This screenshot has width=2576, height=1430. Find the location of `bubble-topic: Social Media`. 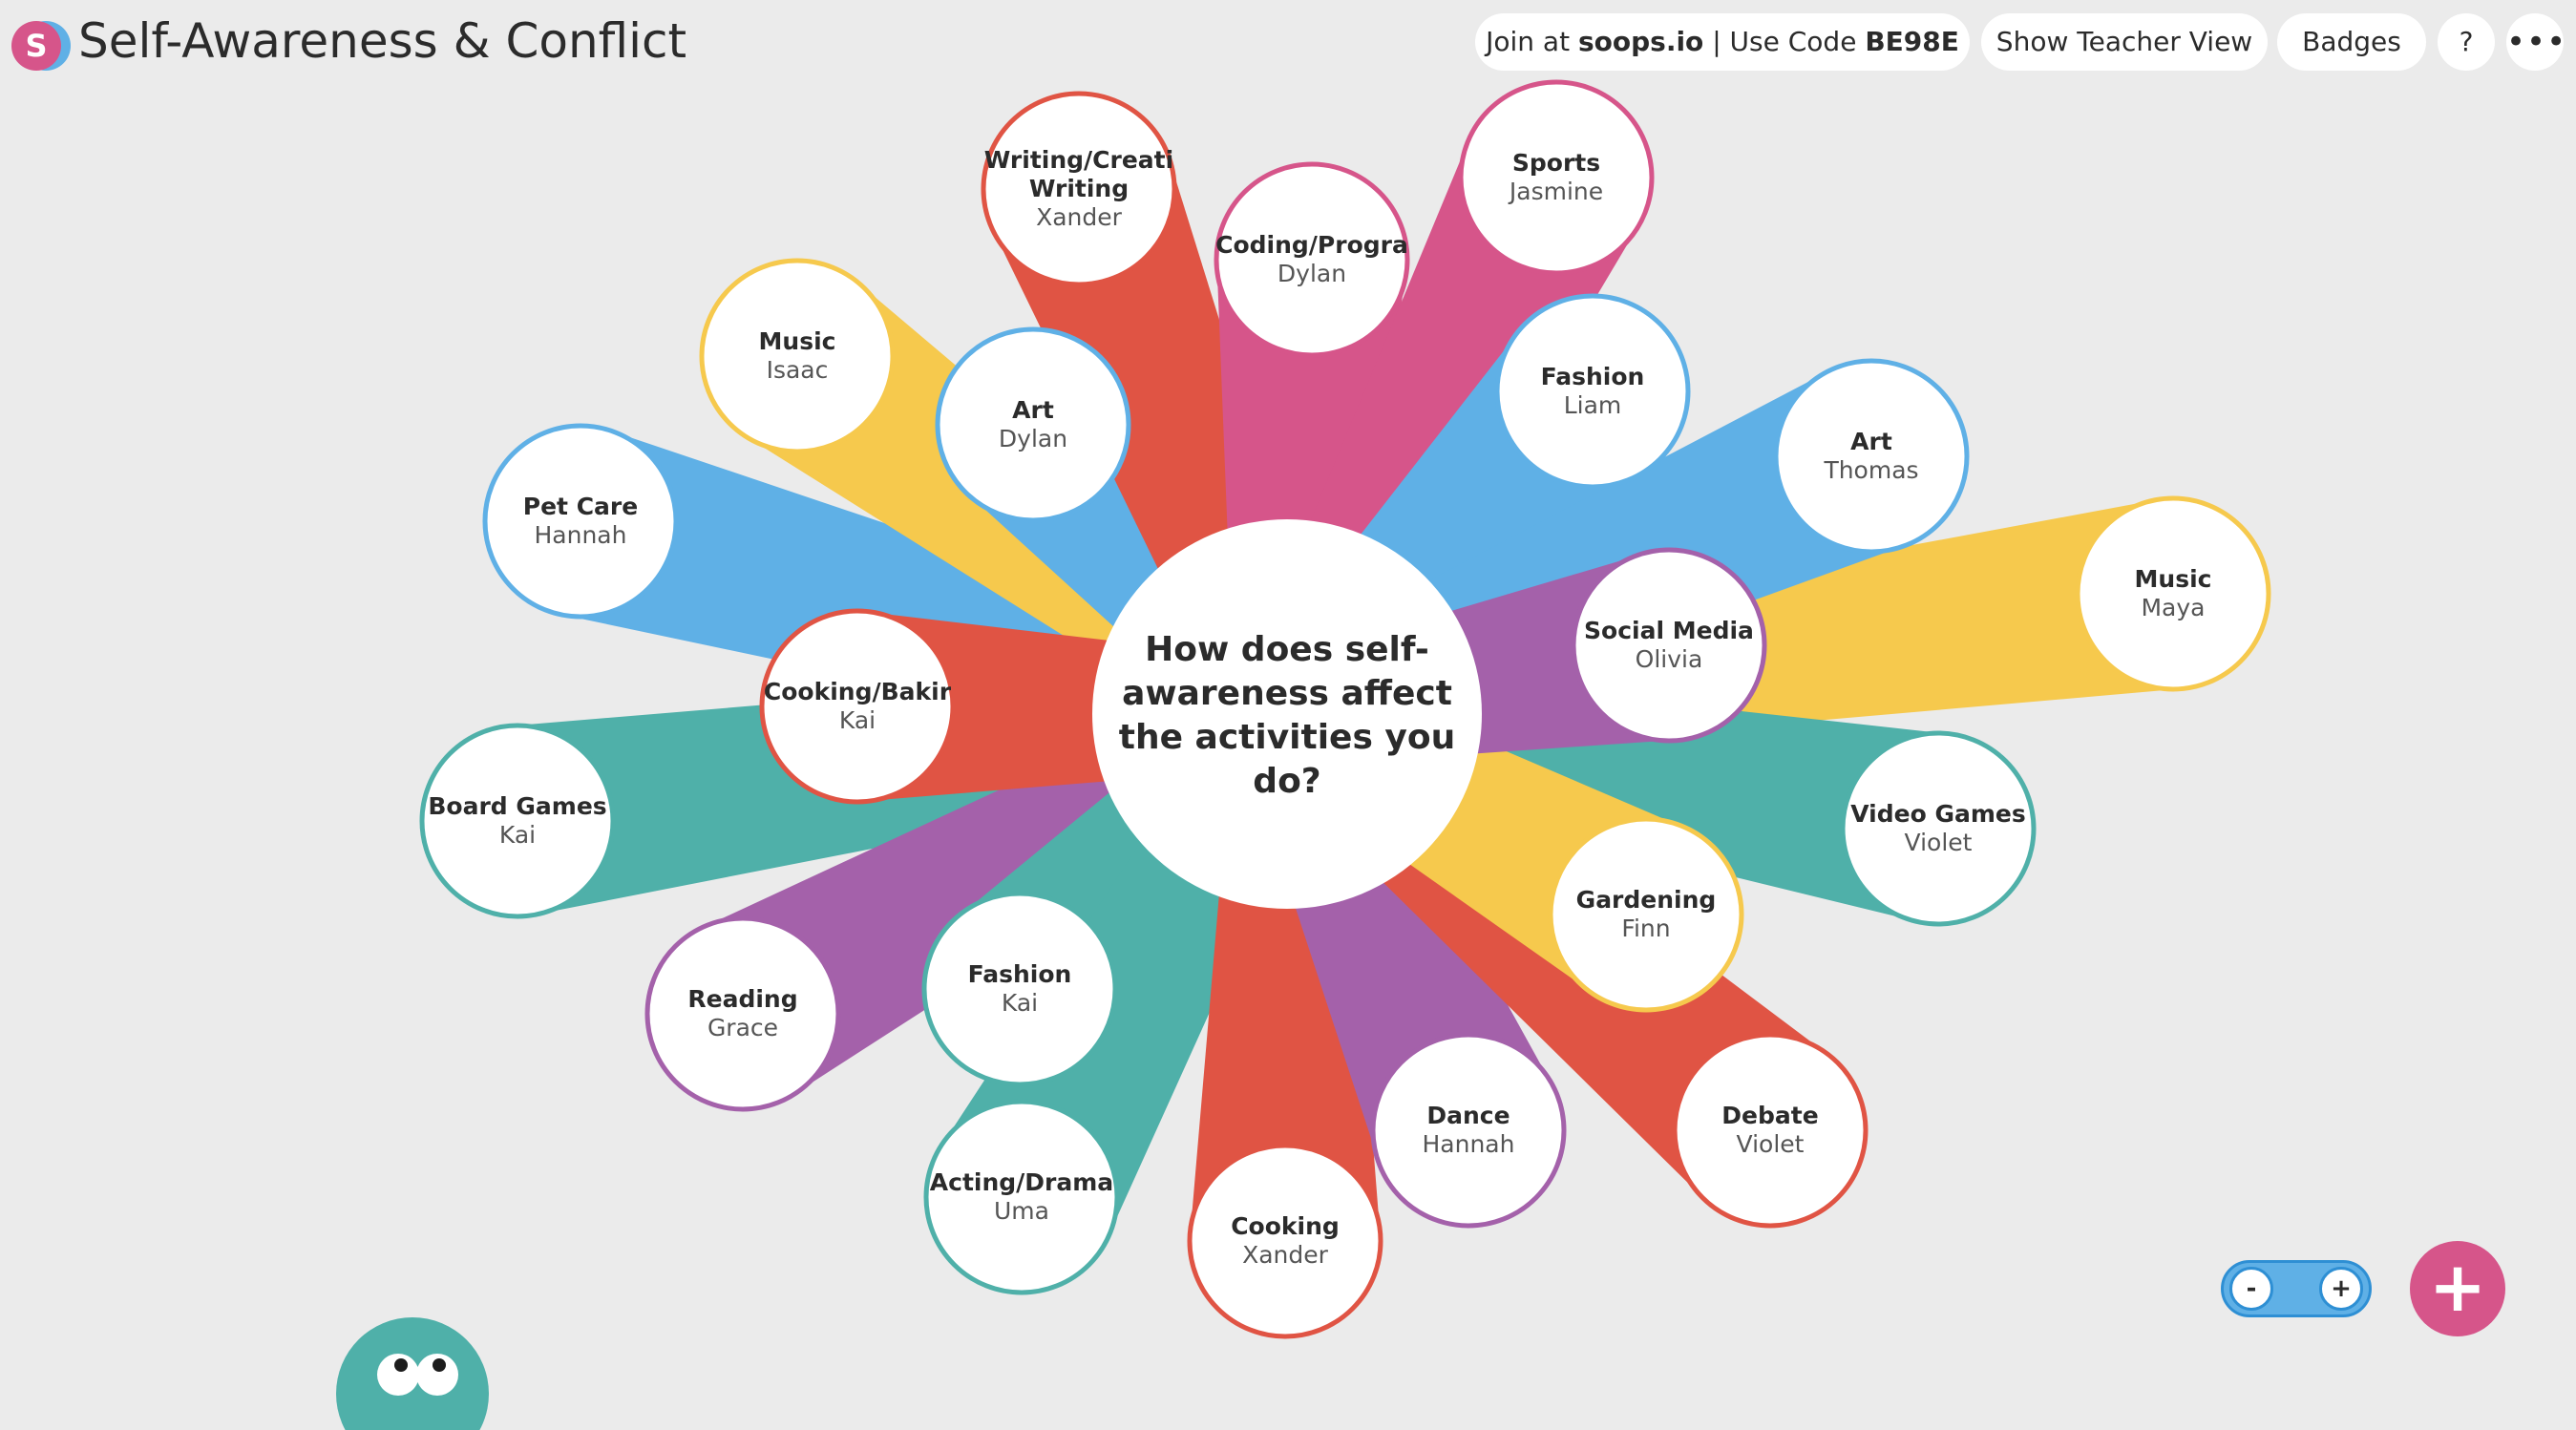

bubble-topic: Social Media is located at coordinates (1669, 630).